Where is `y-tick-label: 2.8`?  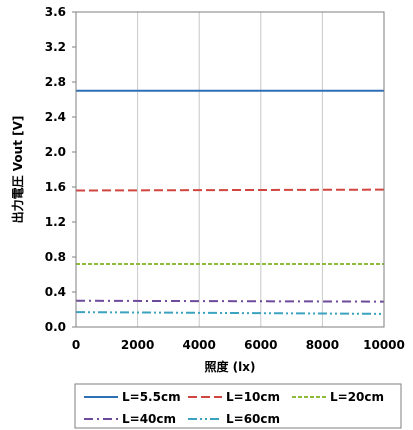 y-tick-label: 2.8 is located at coordinates (55, 82).